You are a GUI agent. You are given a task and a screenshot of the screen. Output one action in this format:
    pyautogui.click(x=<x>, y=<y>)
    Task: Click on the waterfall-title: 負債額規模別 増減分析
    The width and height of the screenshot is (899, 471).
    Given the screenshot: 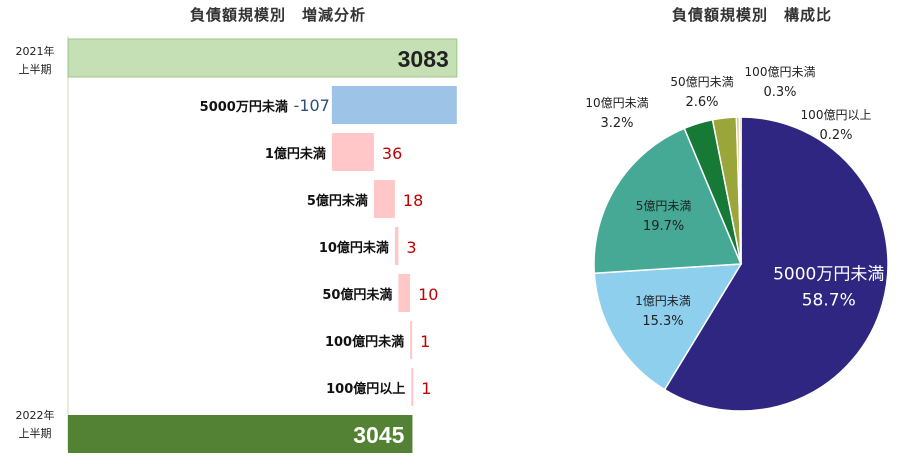 What is the action you would take?
    pyautogui.click(x=278, y=15)
    